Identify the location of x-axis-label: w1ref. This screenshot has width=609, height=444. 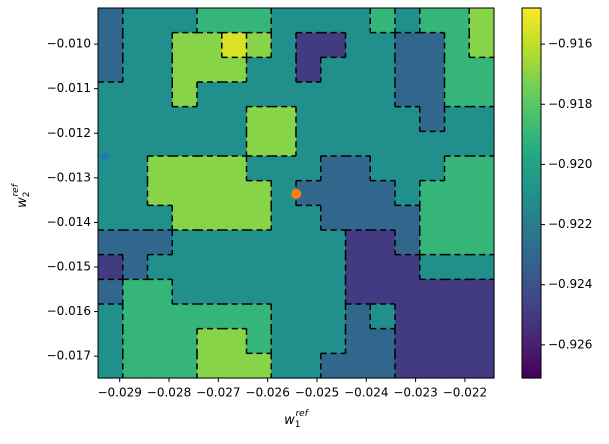
(297, 419).